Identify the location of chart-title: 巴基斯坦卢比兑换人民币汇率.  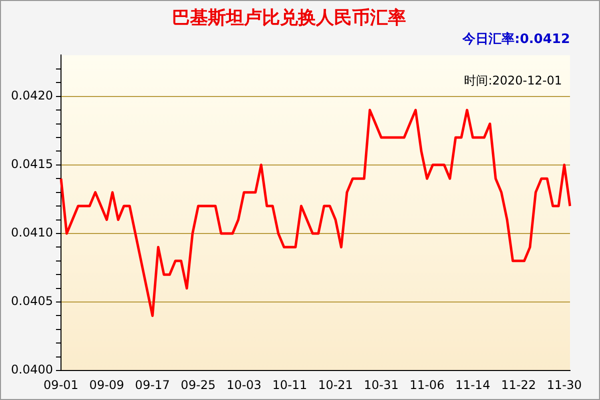
(289, 17).